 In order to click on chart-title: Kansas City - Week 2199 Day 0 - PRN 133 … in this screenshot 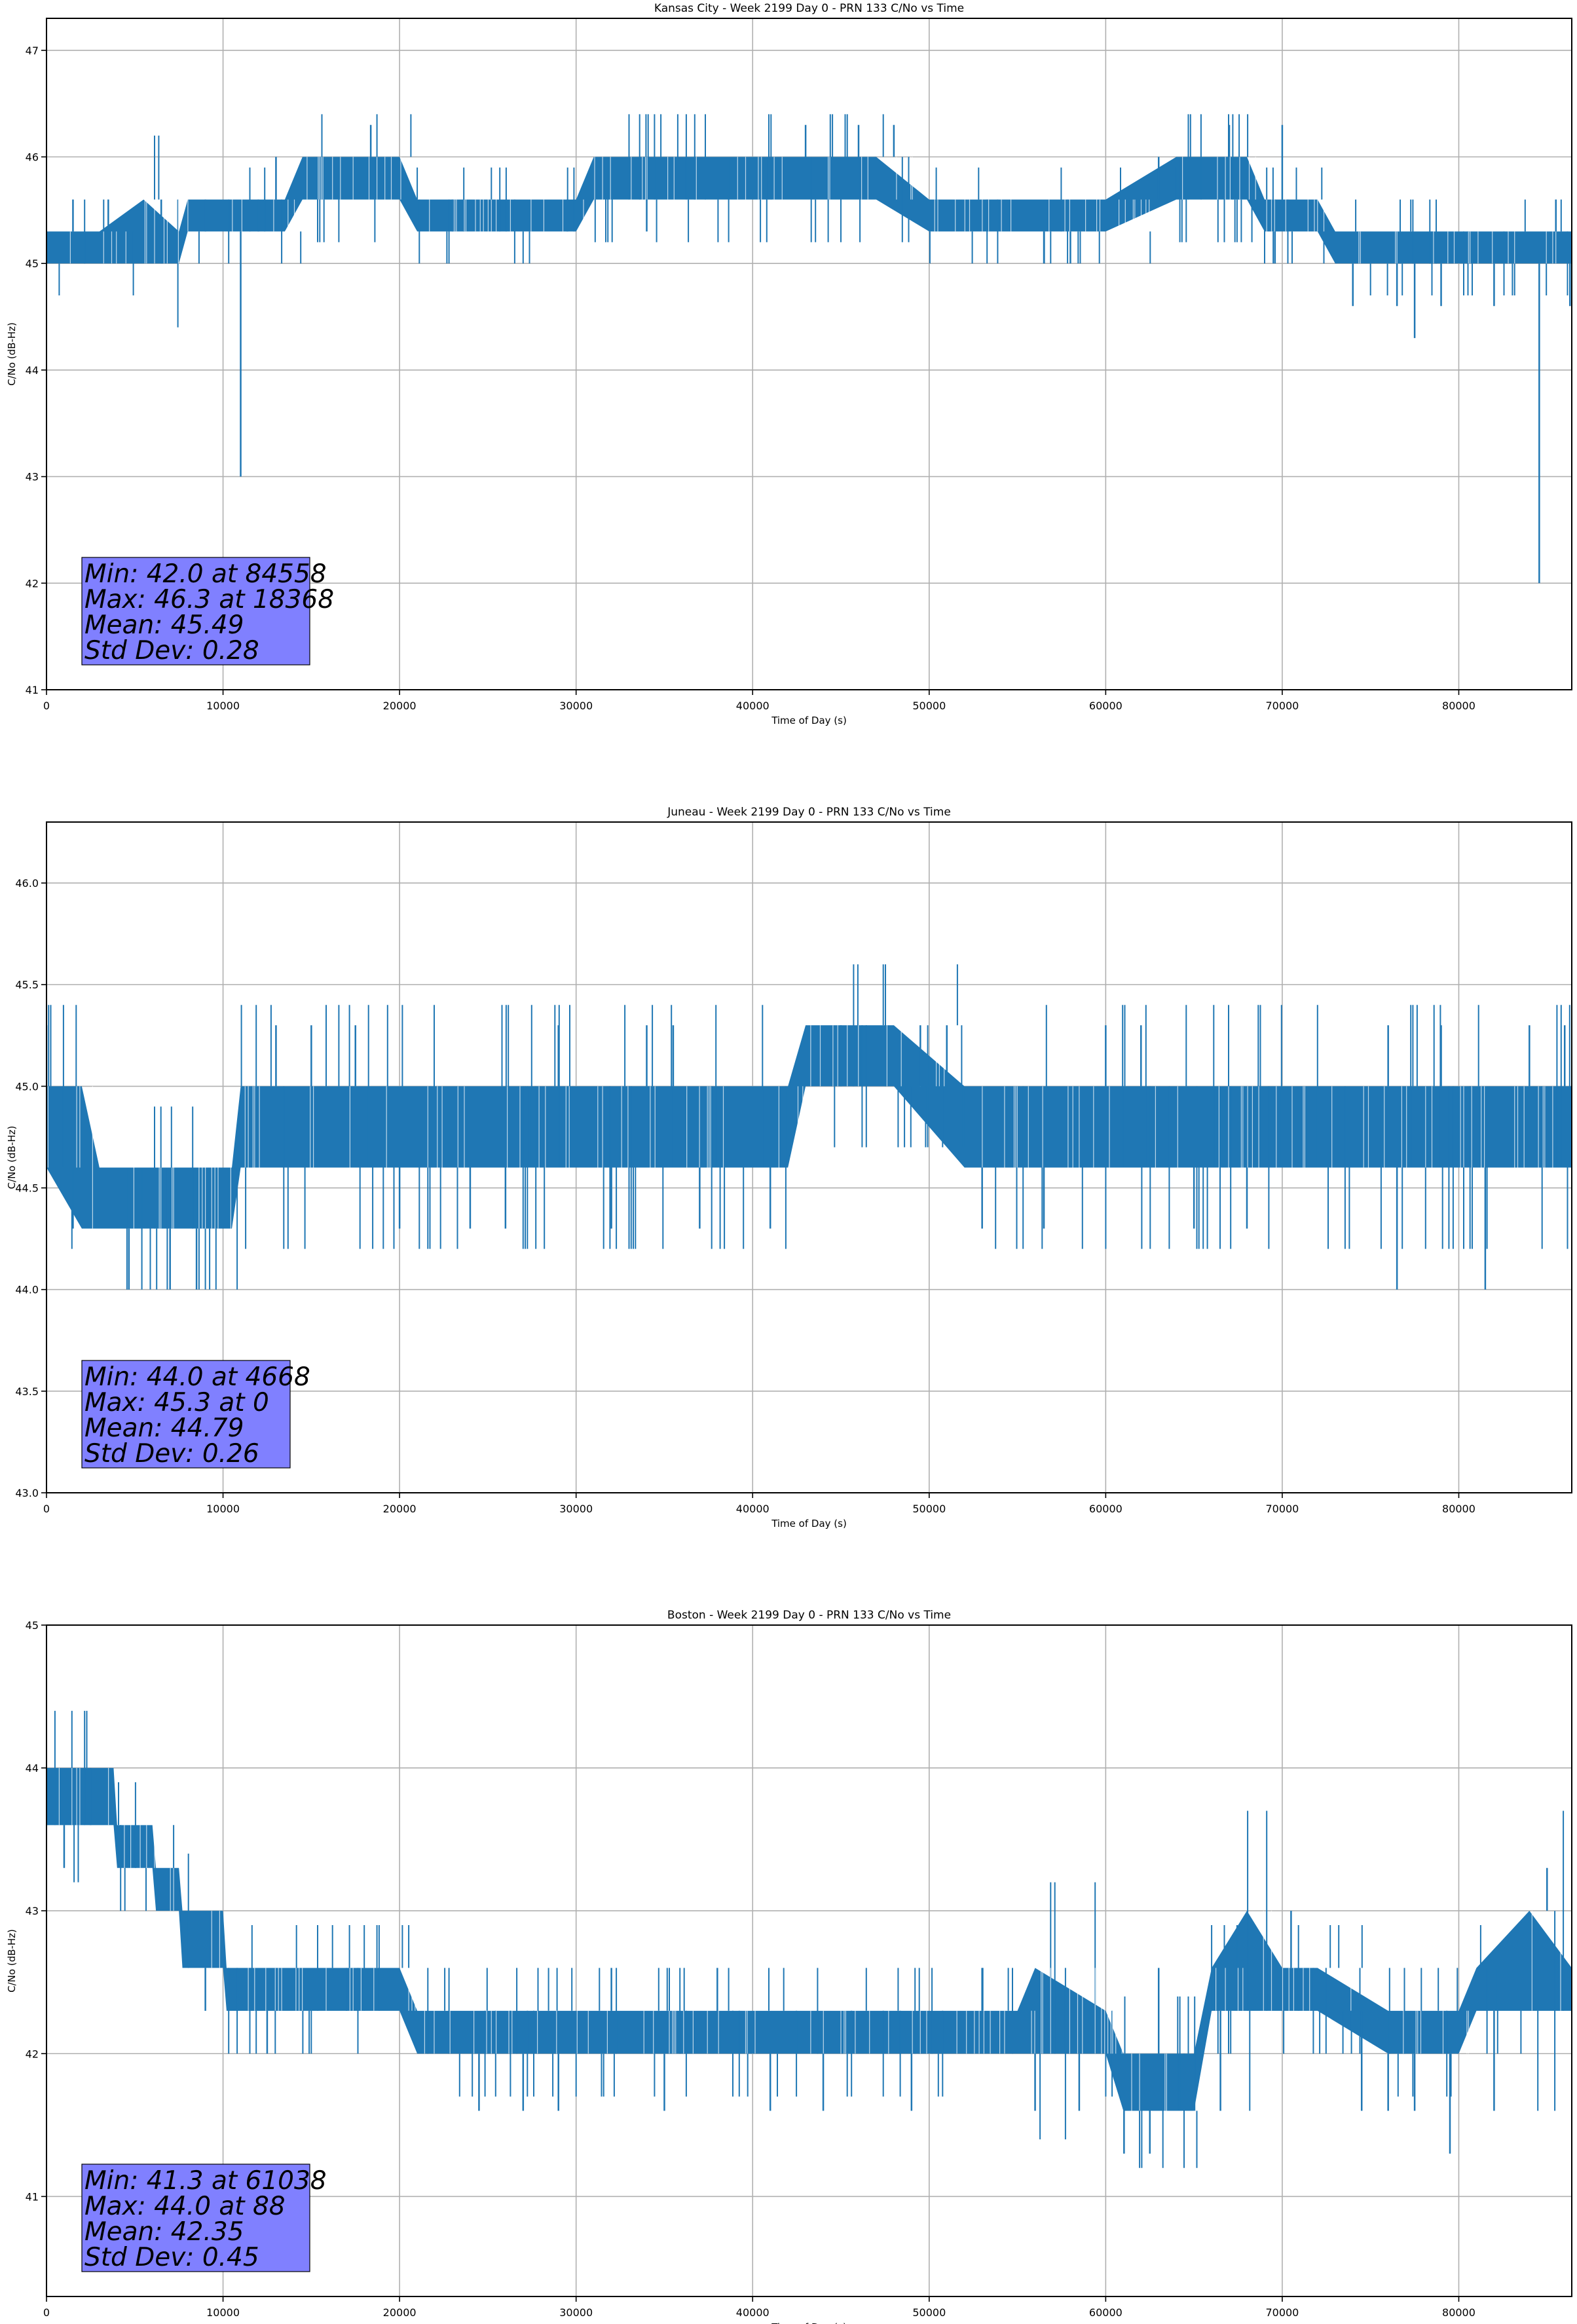, I will do `click(809, 8)`.